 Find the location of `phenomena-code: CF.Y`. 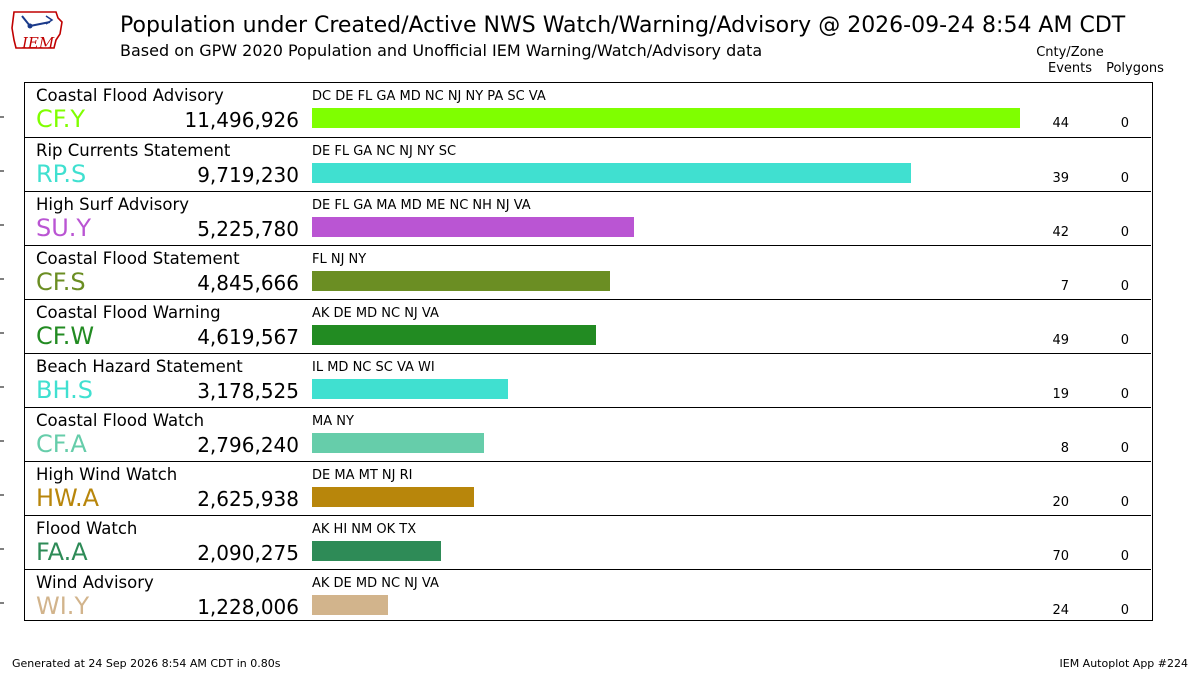

phenomena-code: CF.Y is located at coordinates (60, 119).